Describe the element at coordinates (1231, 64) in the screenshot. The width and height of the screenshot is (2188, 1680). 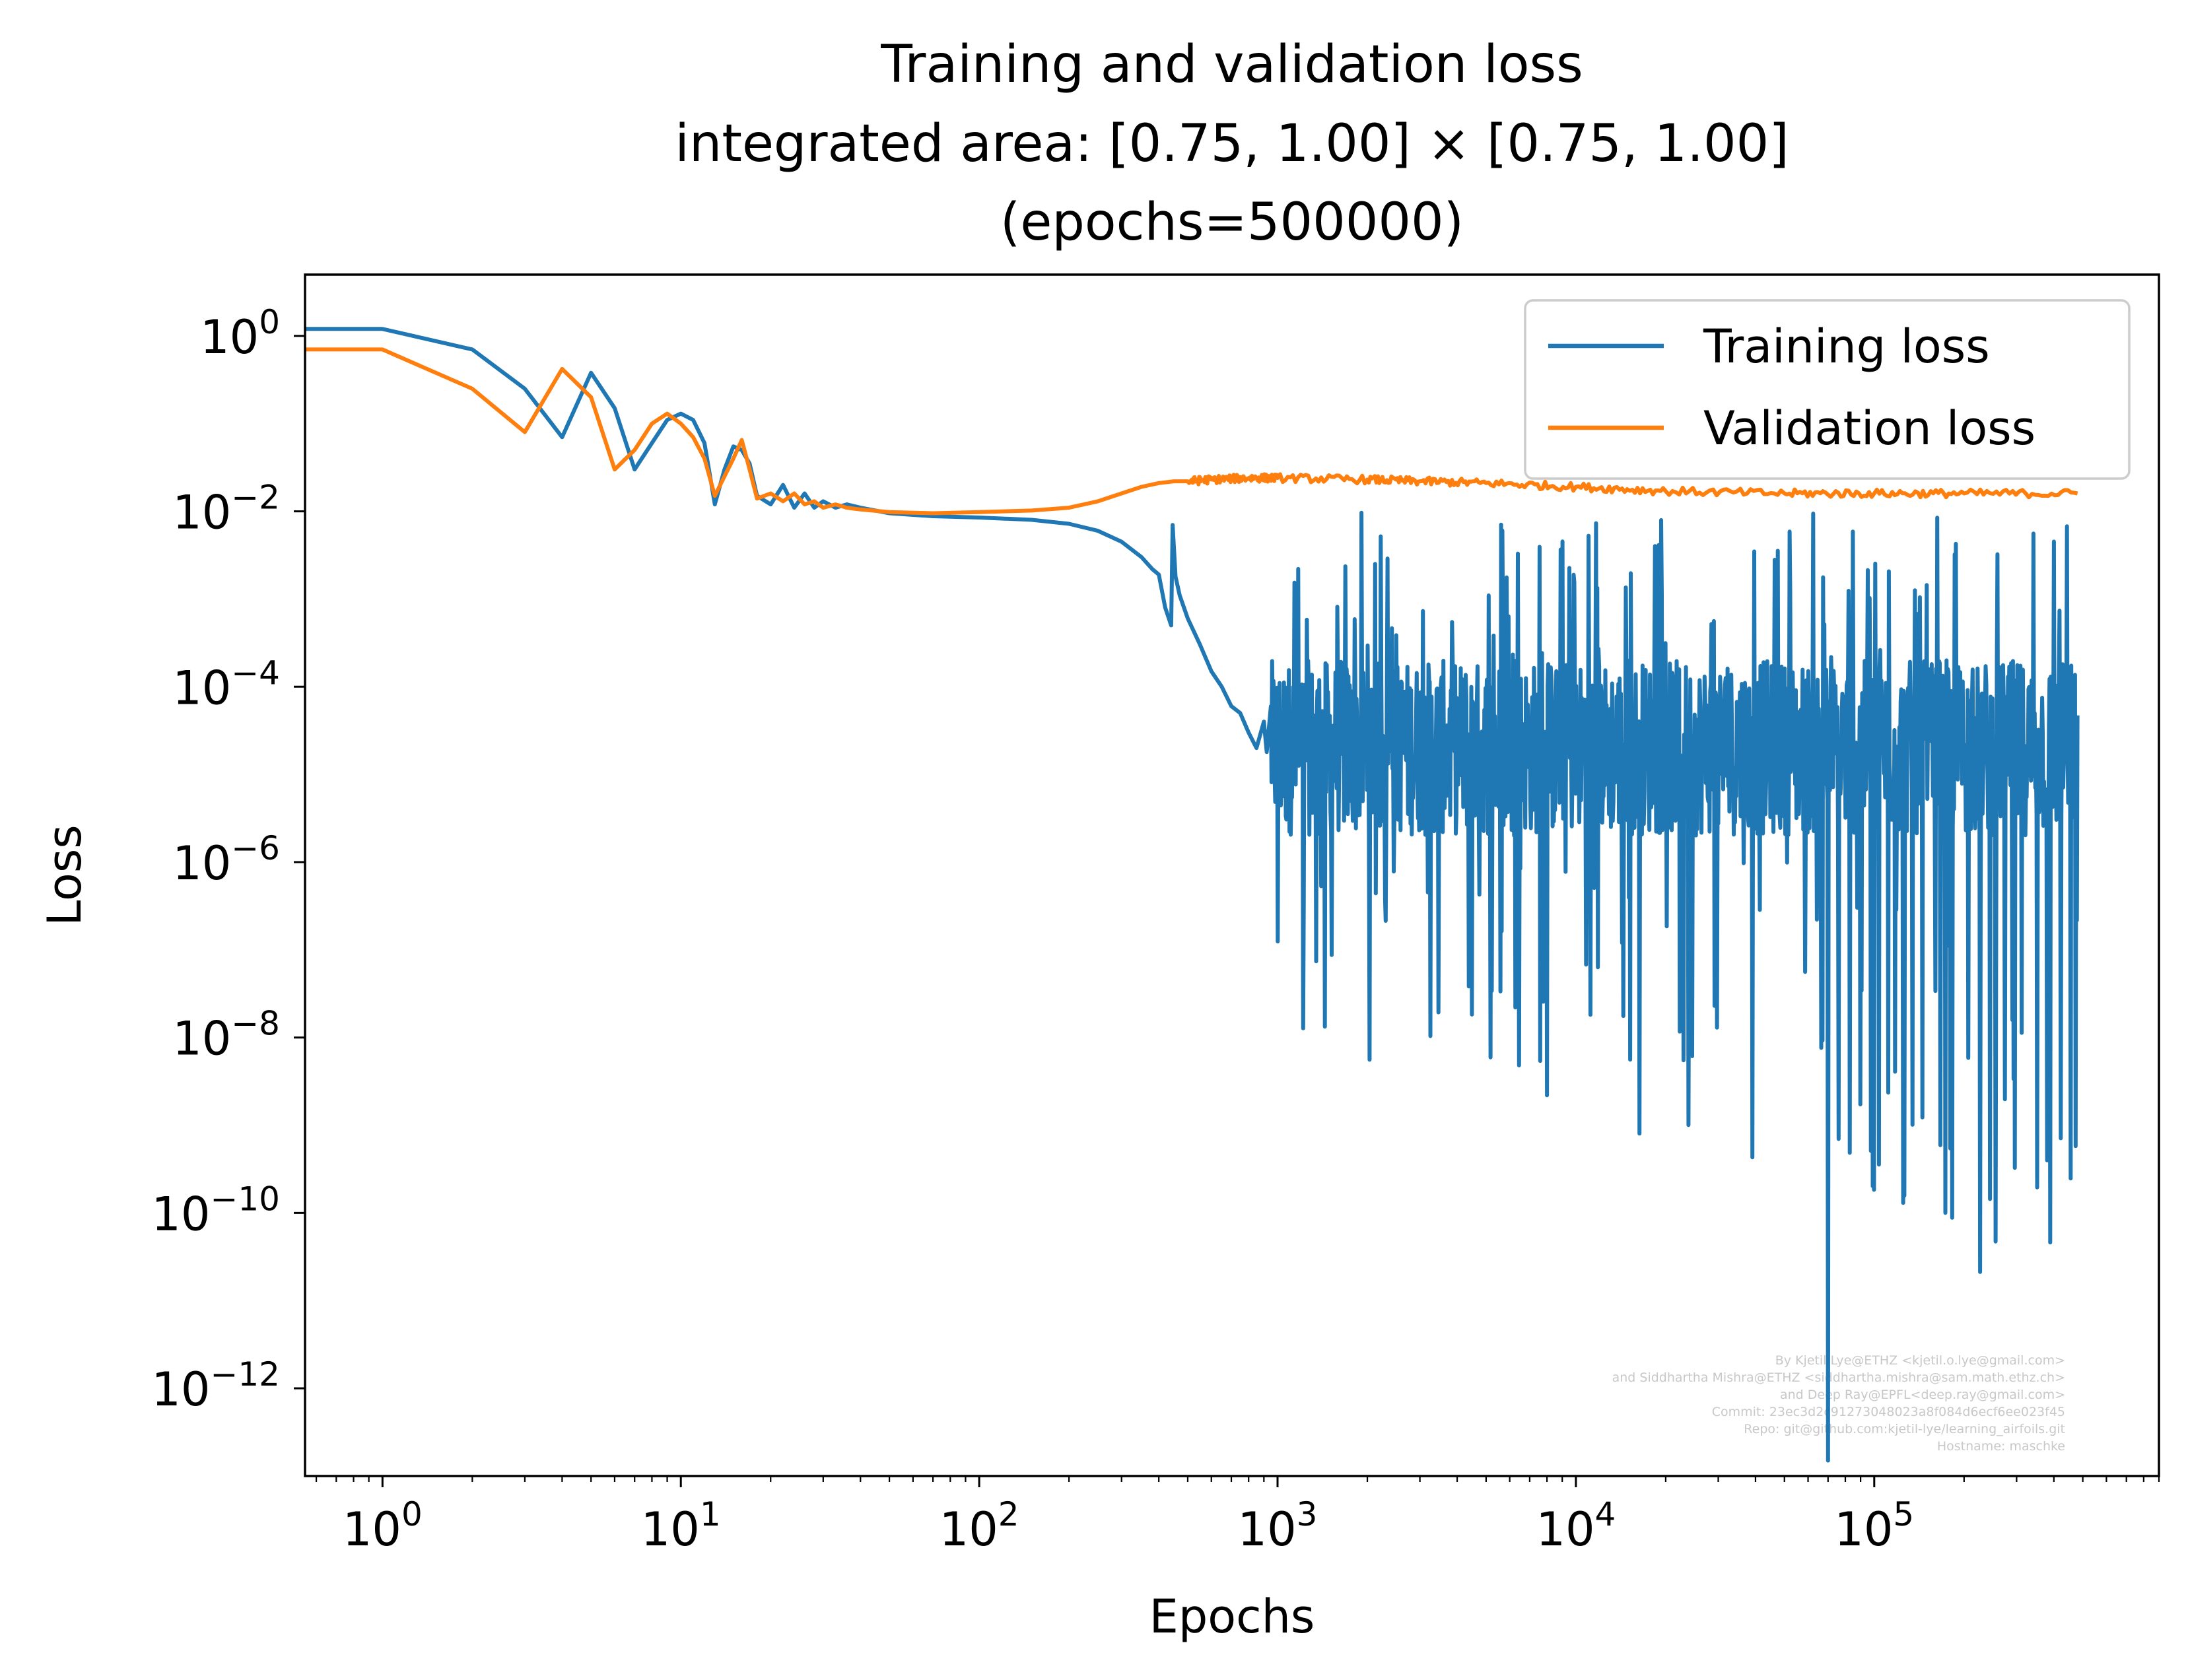
I see `title-line-1: Training and validation loss` at that location.